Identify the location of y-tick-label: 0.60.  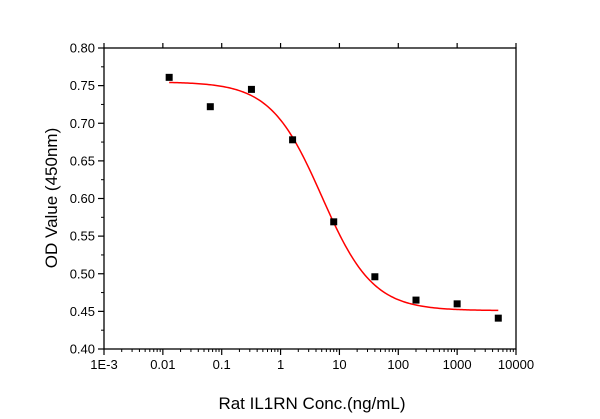
(82, 198).